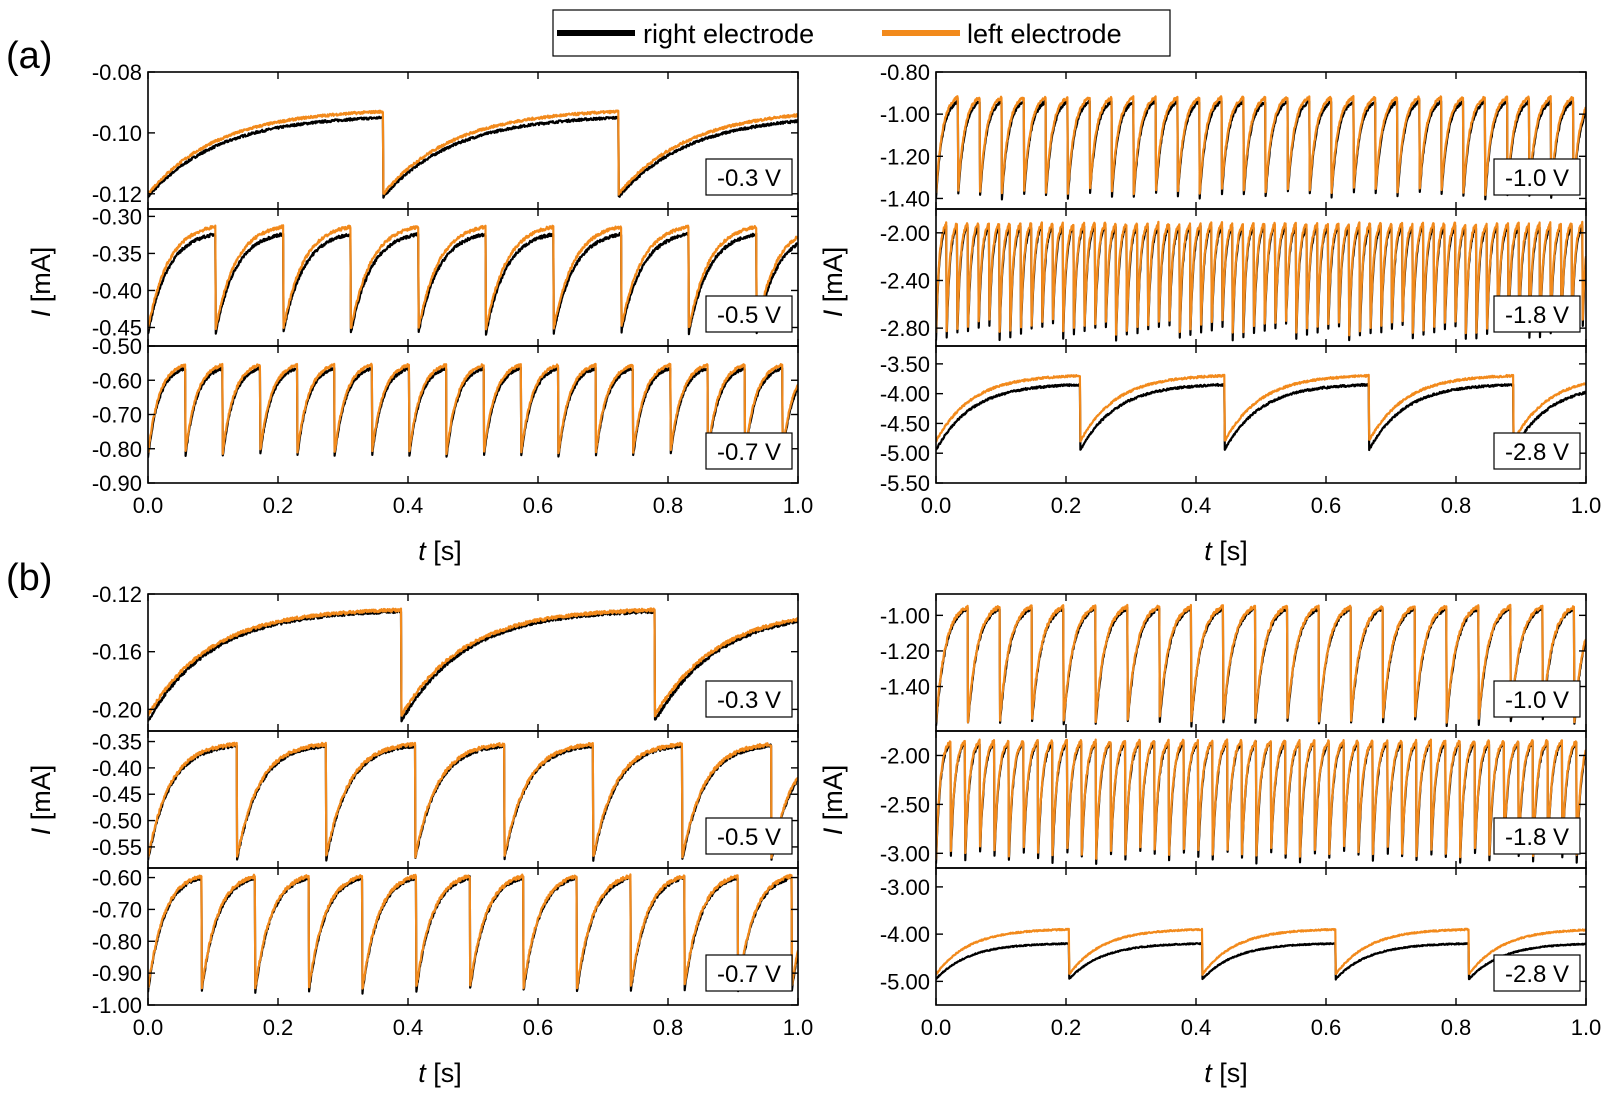 This screenshot has width=1614, height=1101. What do you see at coordinates (833, 831) in the screenshot?
I see `y-var-b-right: I` at bounding box center [833, 831].